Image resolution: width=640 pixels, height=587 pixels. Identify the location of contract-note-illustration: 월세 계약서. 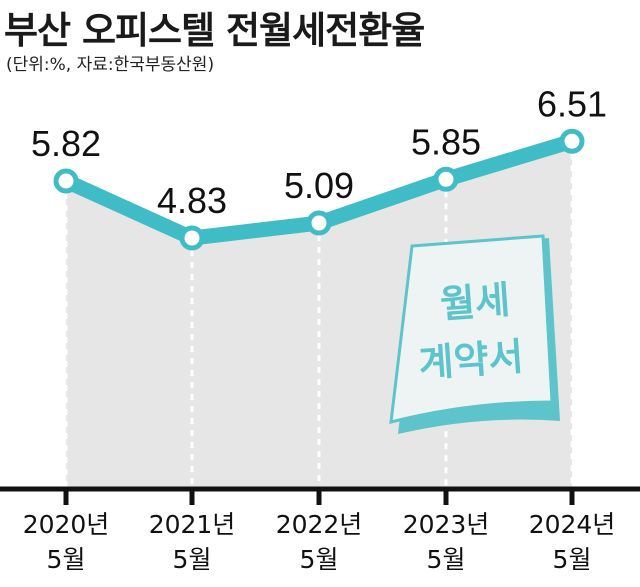
(474, 334).